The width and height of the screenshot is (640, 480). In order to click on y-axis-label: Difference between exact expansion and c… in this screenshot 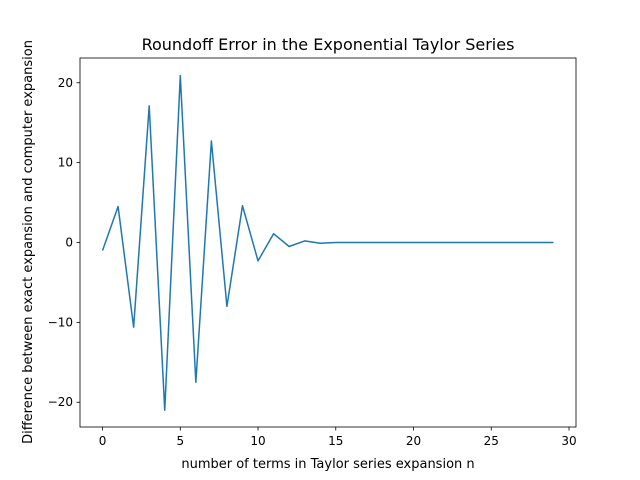, I will do `click(28, 242)`.